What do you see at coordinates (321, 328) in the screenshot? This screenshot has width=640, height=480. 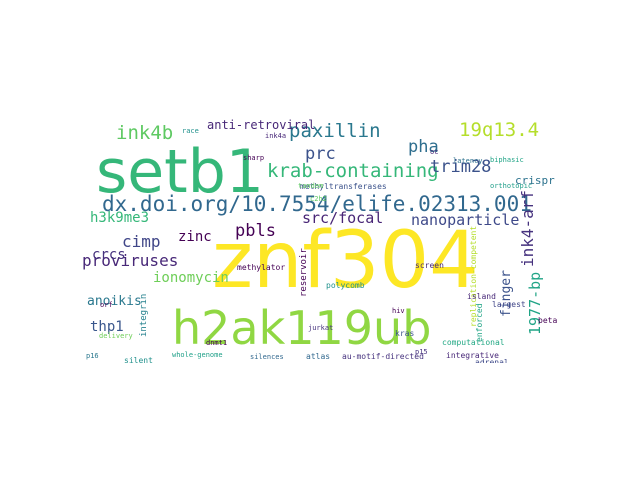 I see `cloud-word: jurkat` at bounding box center [321, 328].